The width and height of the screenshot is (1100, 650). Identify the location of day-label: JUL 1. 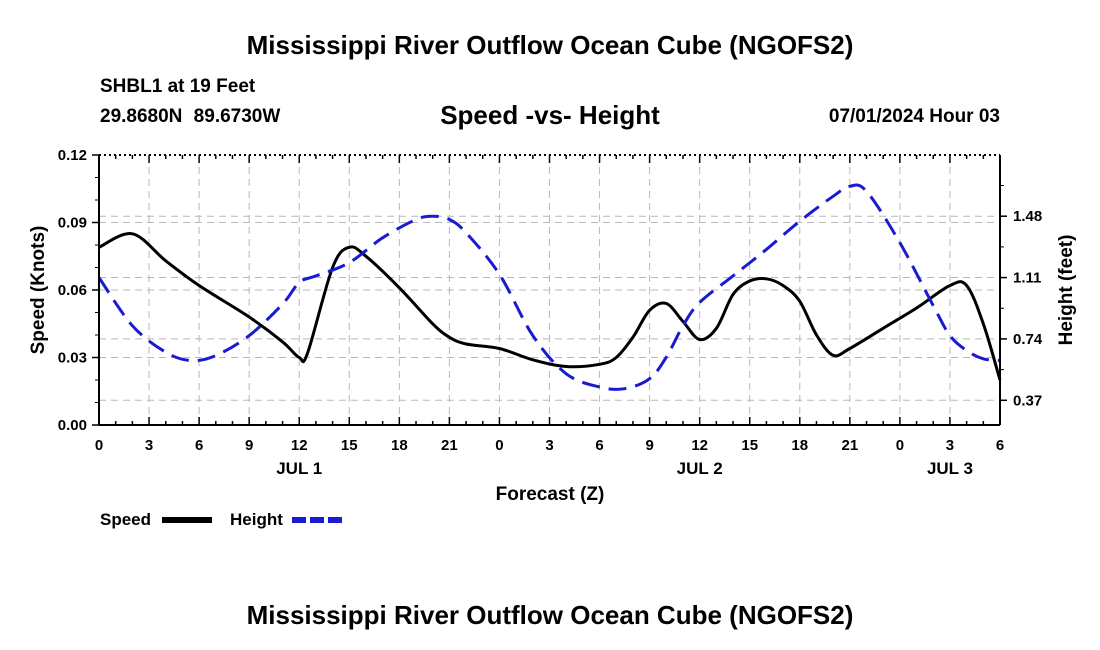
(299, 468).